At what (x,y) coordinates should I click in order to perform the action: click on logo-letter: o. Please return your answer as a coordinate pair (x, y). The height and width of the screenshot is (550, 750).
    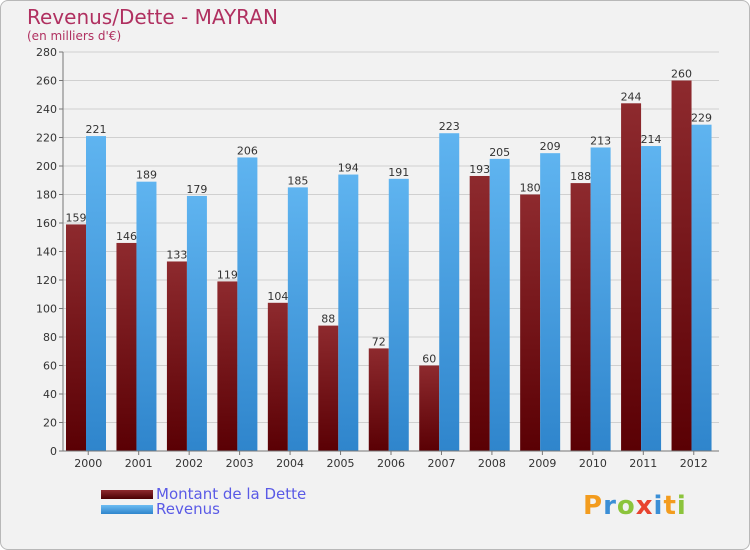
    Looking at the image, I should click on (626, 506).